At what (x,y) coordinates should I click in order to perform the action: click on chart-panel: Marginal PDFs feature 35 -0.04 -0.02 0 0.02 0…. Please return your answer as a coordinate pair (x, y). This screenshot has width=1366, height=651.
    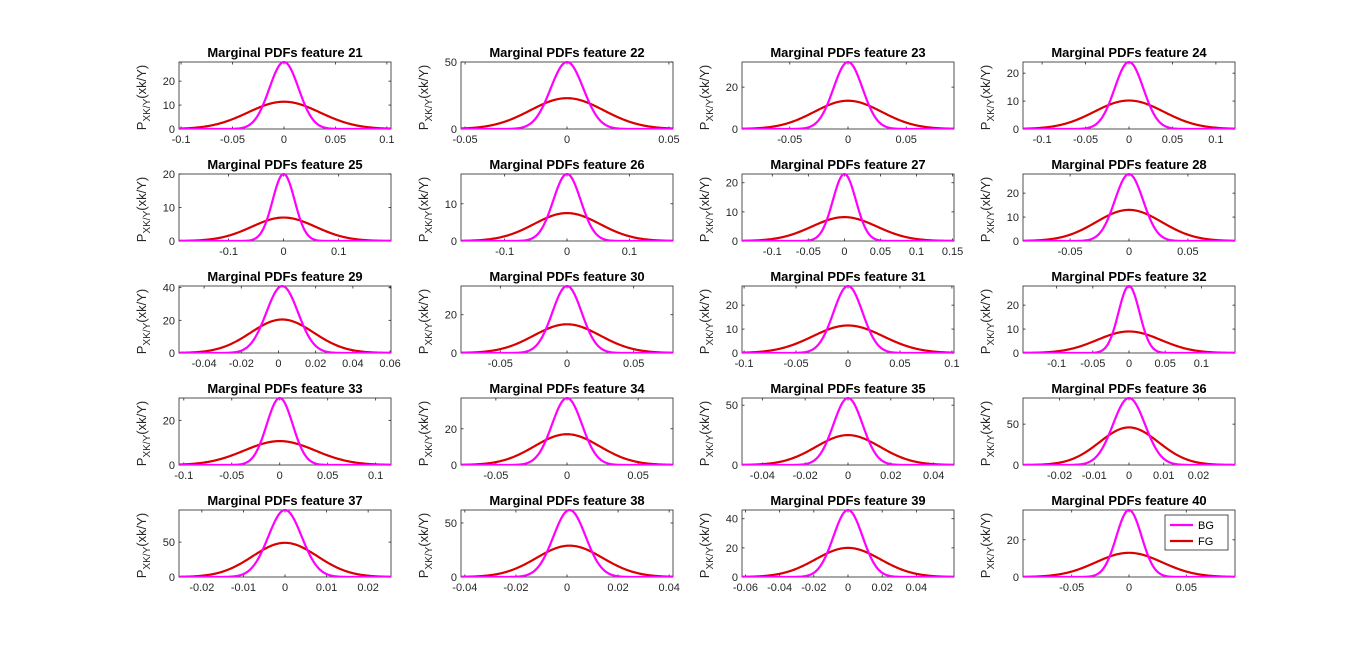
    Looking at the image, I should click on (826, 431).